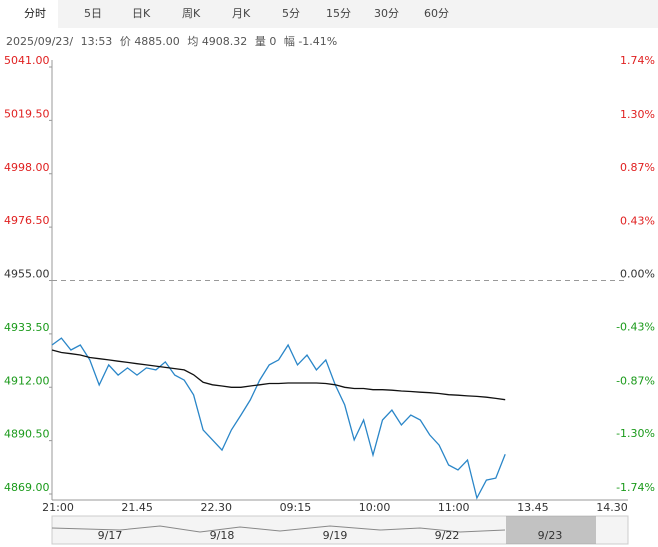  I want to click on y2-tick-label: 0.87%, so click(637, 167).